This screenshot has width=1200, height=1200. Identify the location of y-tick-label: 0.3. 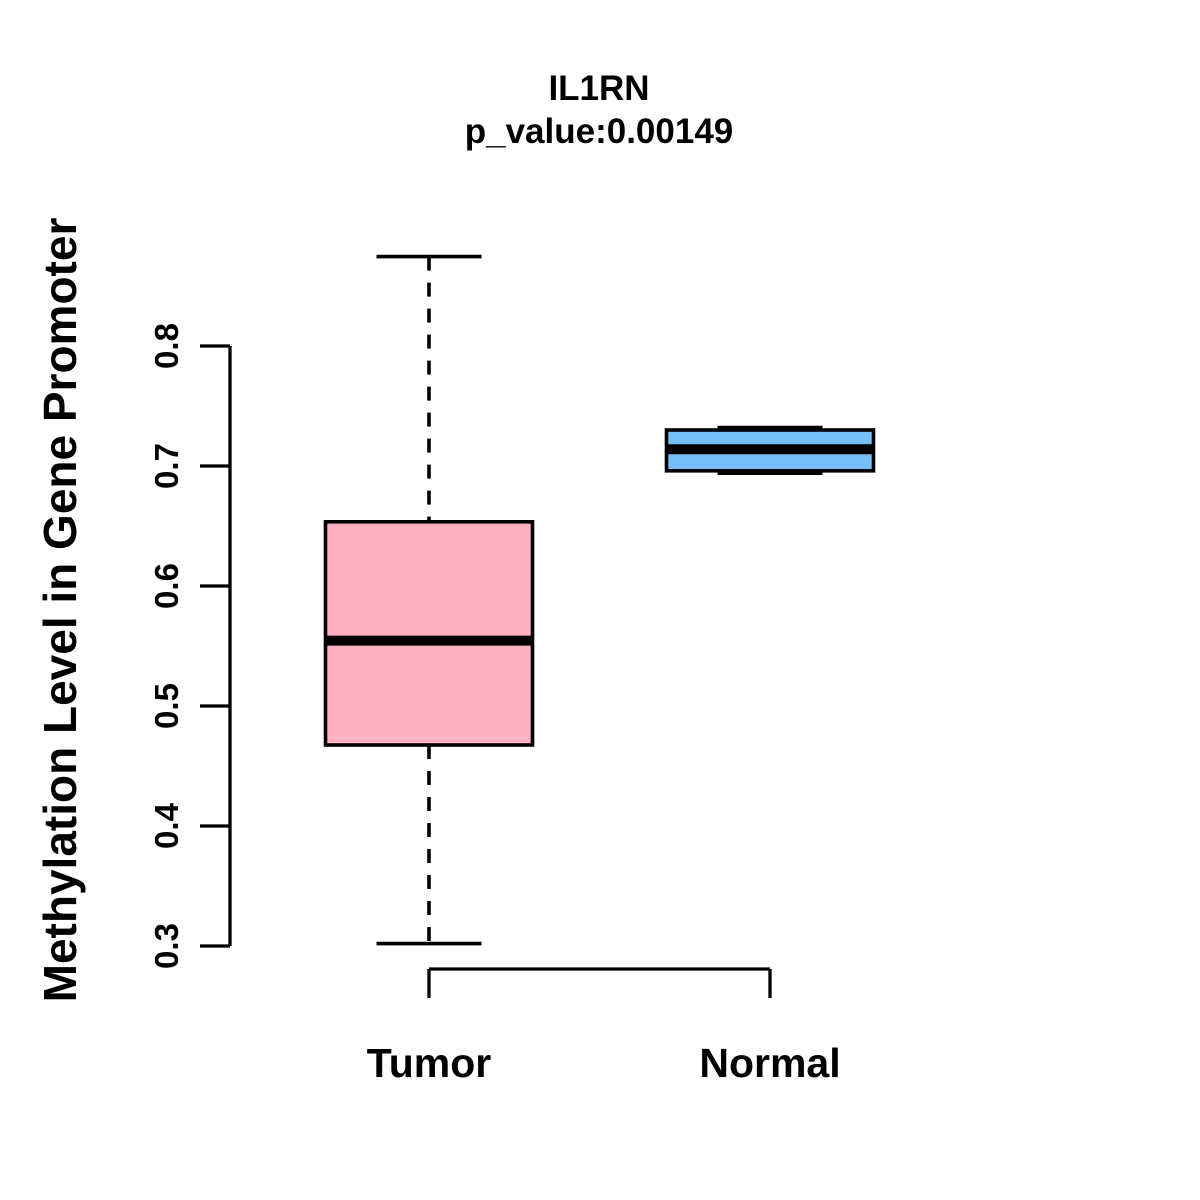
(166, 946).